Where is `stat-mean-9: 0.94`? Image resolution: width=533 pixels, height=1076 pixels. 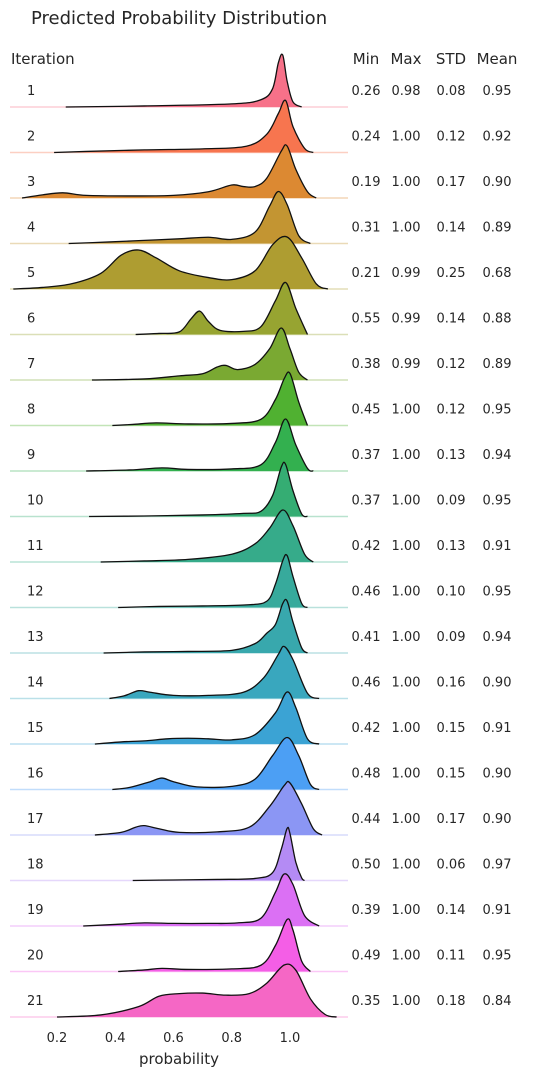
stat-mean-9: 0.94 is located at coordinates (497, 455).